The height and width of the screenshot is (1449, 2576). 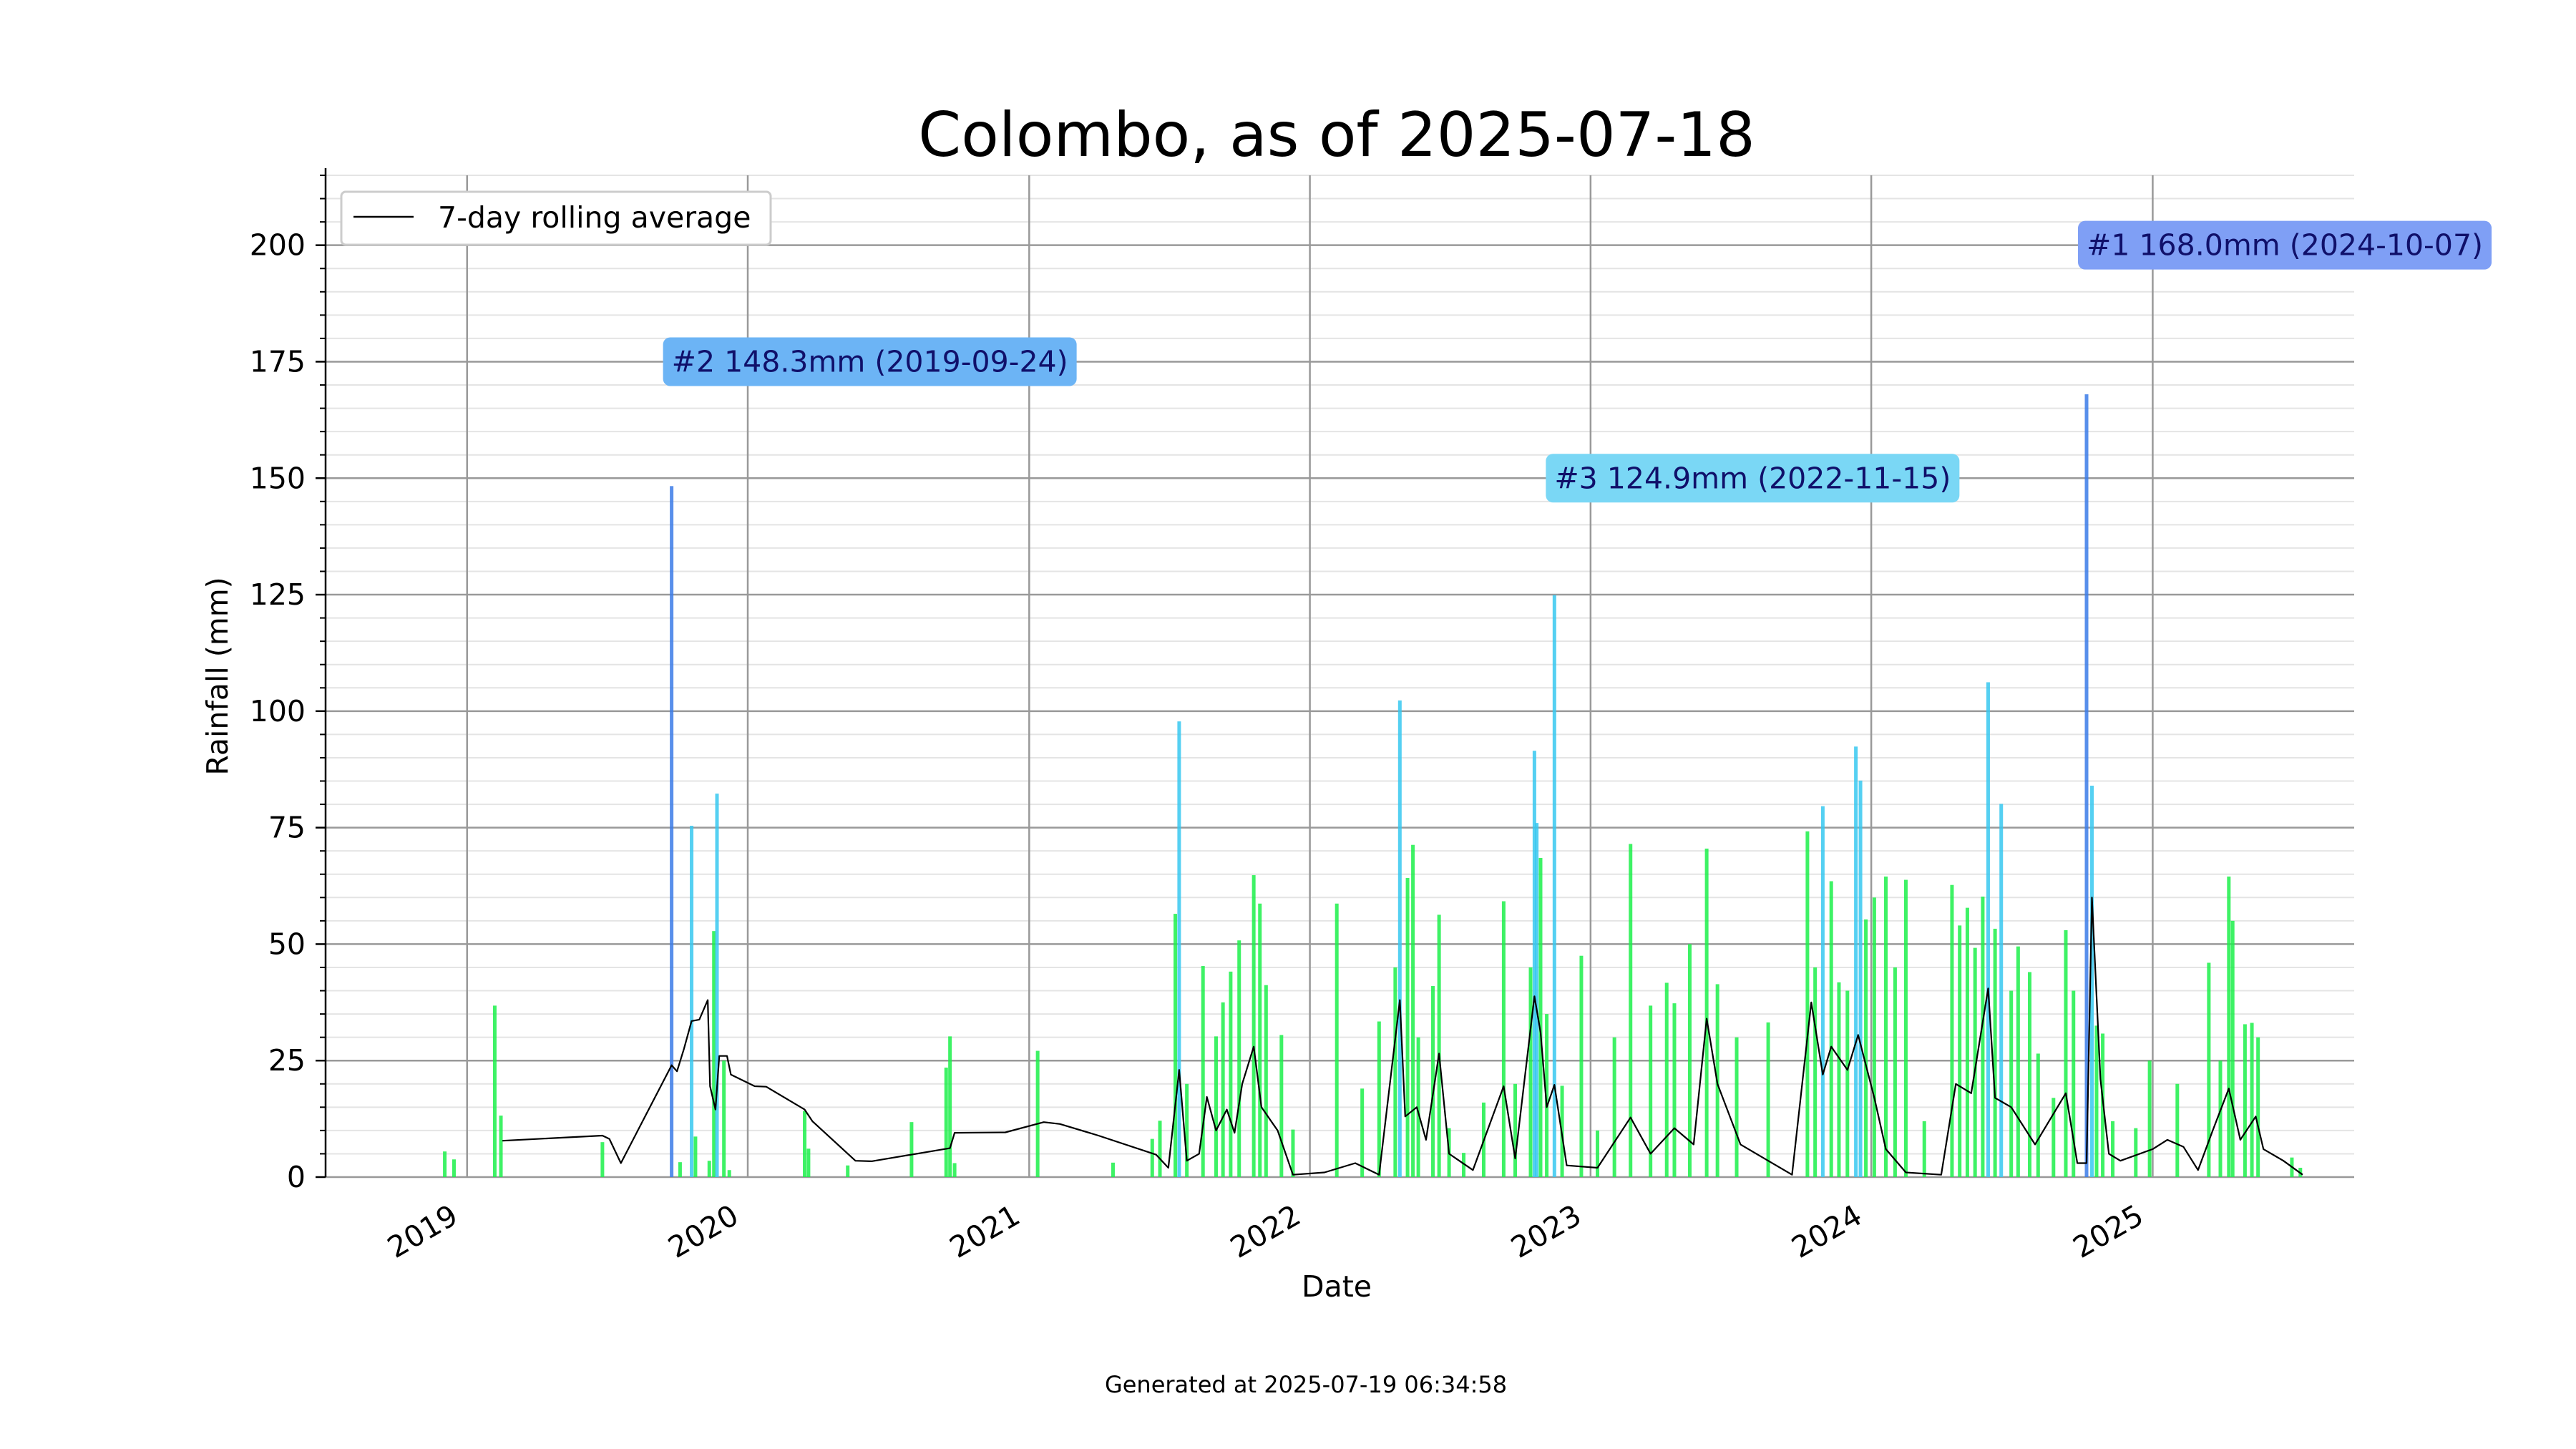 I want to click on annotation-label: #1 168.0mm (2024-10-07), so click(x=2285, y=245).